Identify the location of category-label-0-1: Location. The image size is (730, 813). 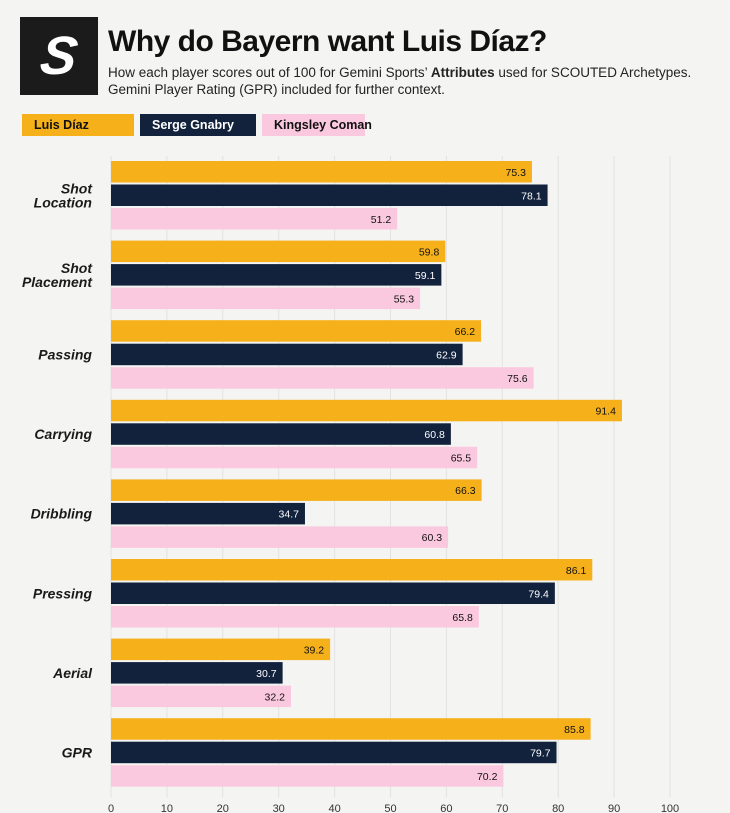
(63, 202).